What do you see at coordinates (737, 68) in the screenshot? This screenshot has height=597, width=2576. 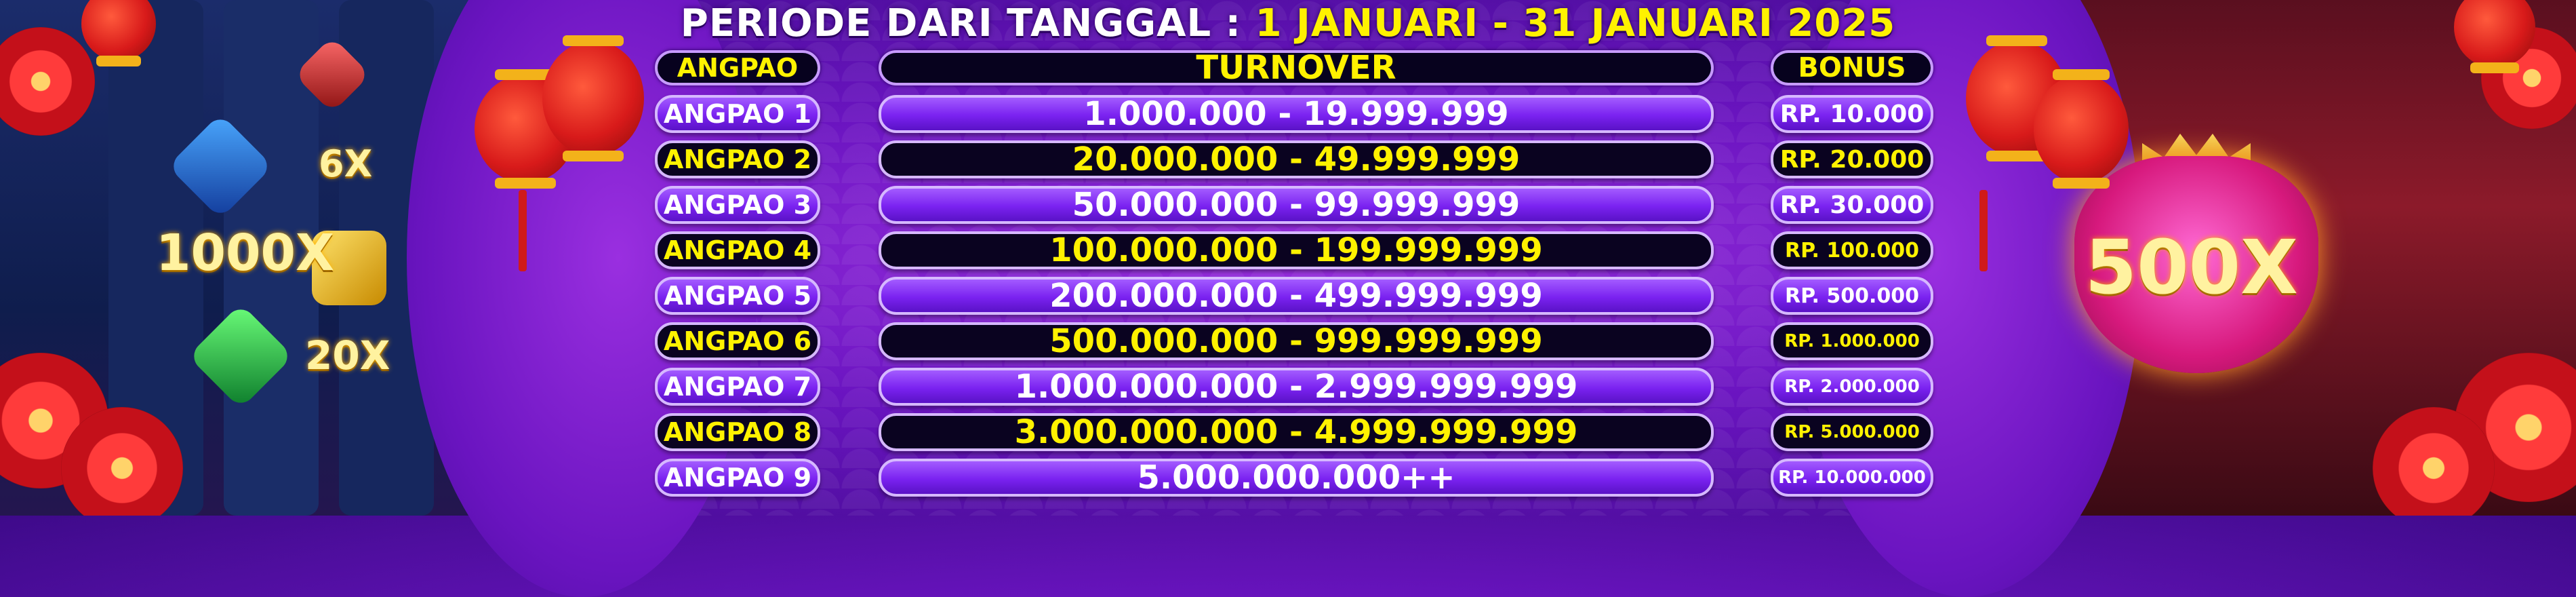 I see `header-angpao: ANGPAO` at bounding box center [737, 68].